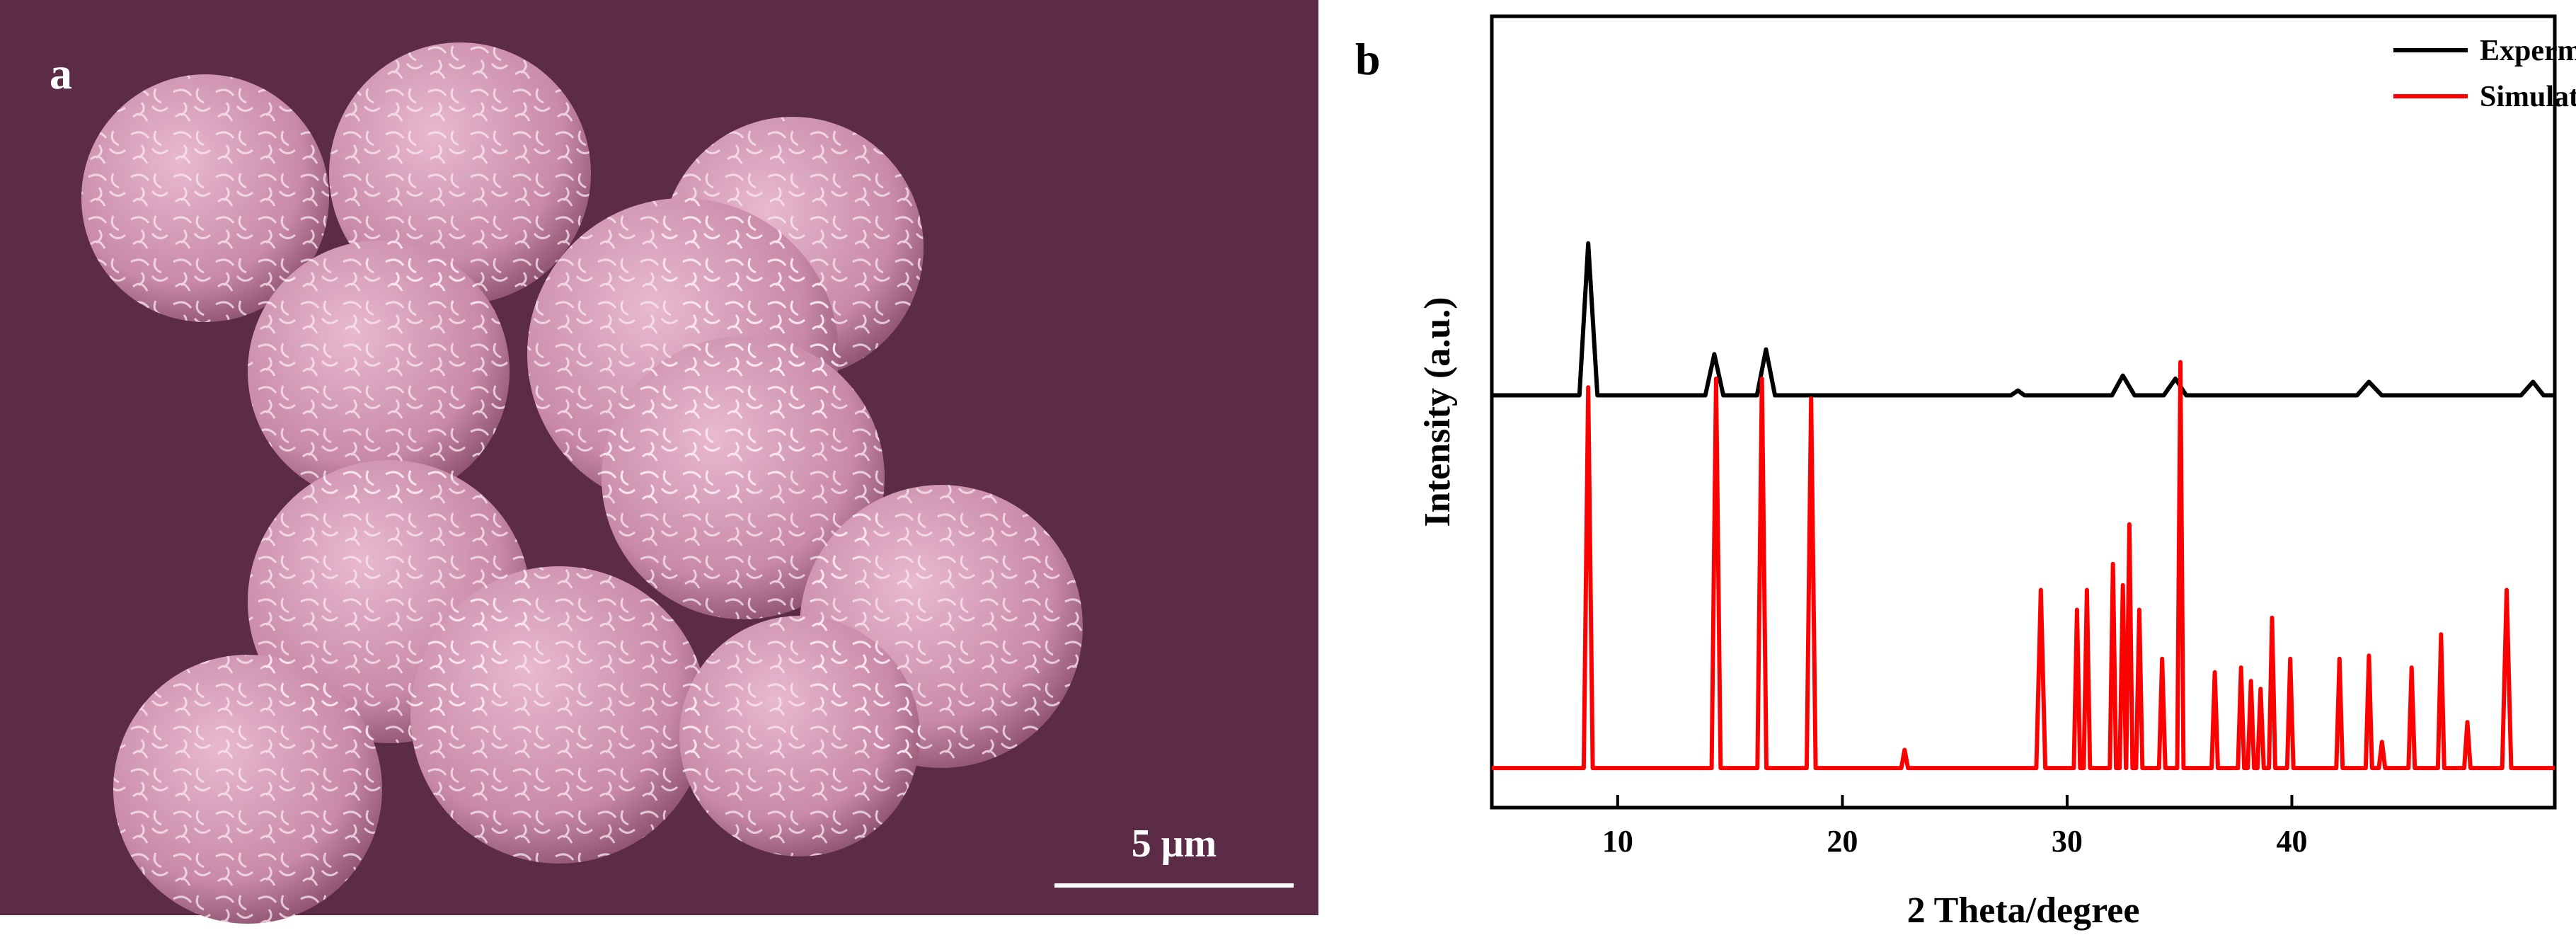 This screenshot has width=2576, height=952. What do you see at coordinates (2067, 842) in the screenshot?
I see `x-tick-label: 30` at bounding box center [2067, 842].